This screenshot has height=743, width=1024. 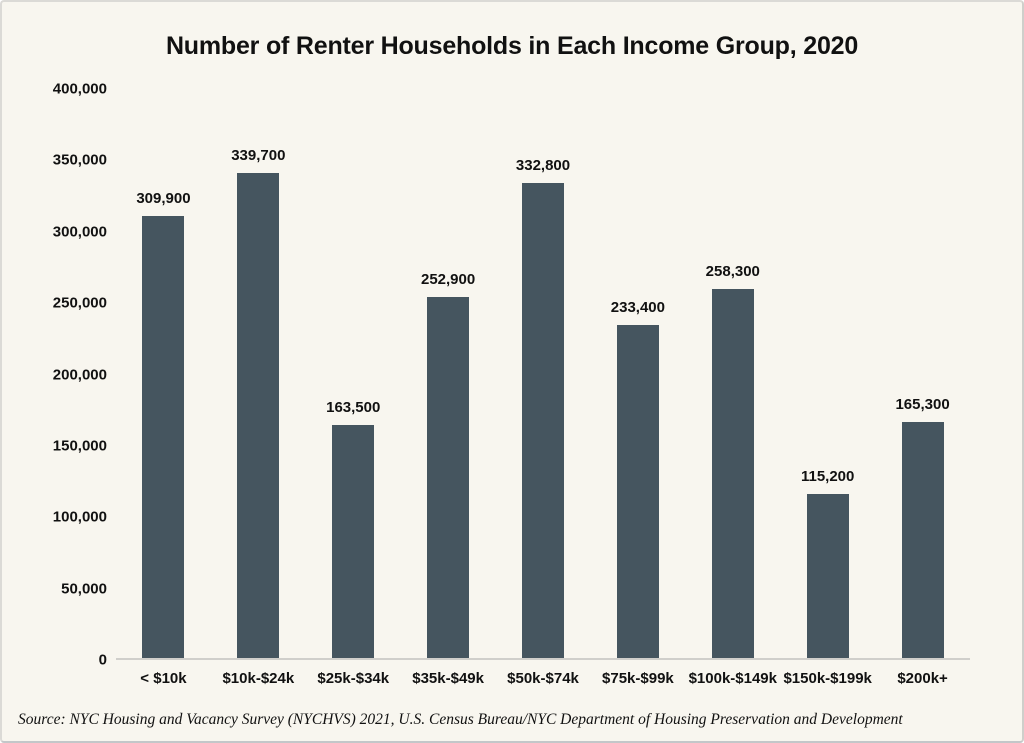 I want to click on y-tick-label: 0, so click(x=102, y=660).